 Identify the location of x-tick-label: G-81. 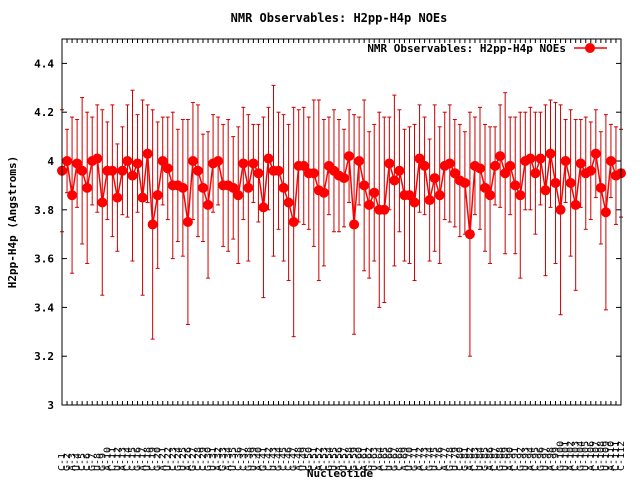
(465, 459).